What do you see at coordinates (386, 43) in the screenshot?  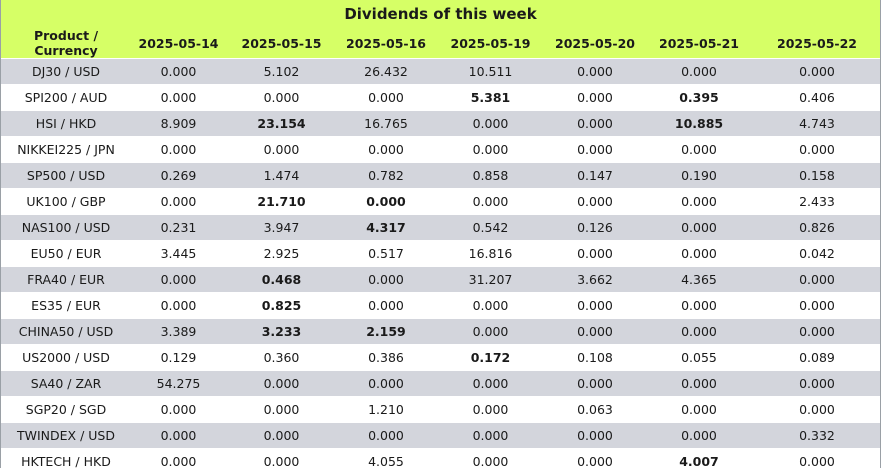 I see `column-header-date: 2025-05-16` at bounding box center [386, 43].